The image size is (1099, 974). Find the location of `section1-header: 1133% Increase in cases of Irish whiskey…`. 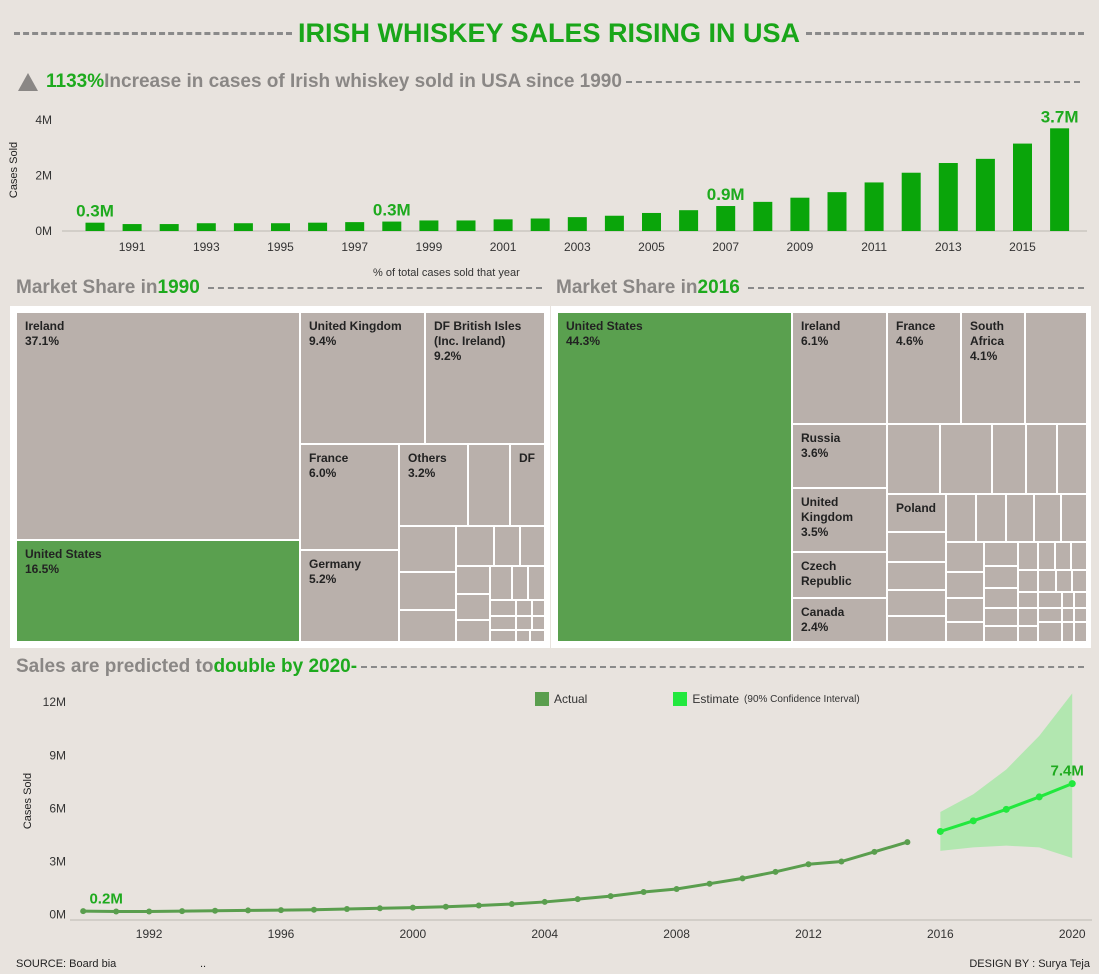

section1-header: 1133% Increase in cases of Irish whiskey… is located at coordinates (549, 82).